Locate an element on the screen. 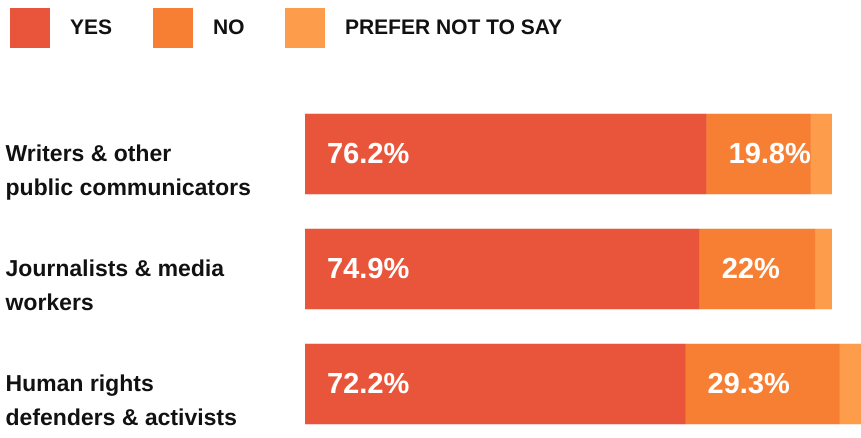  data-label: 22% is located at coordinates (751, 269).